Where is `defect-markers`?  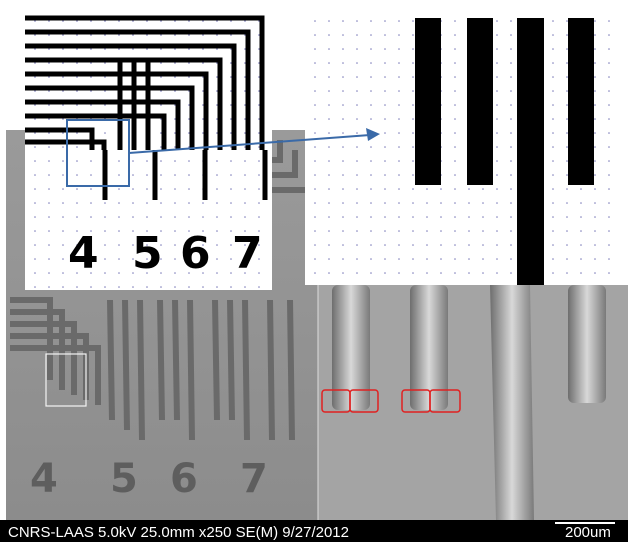
defect-markers is located at coordinates (391, 401).